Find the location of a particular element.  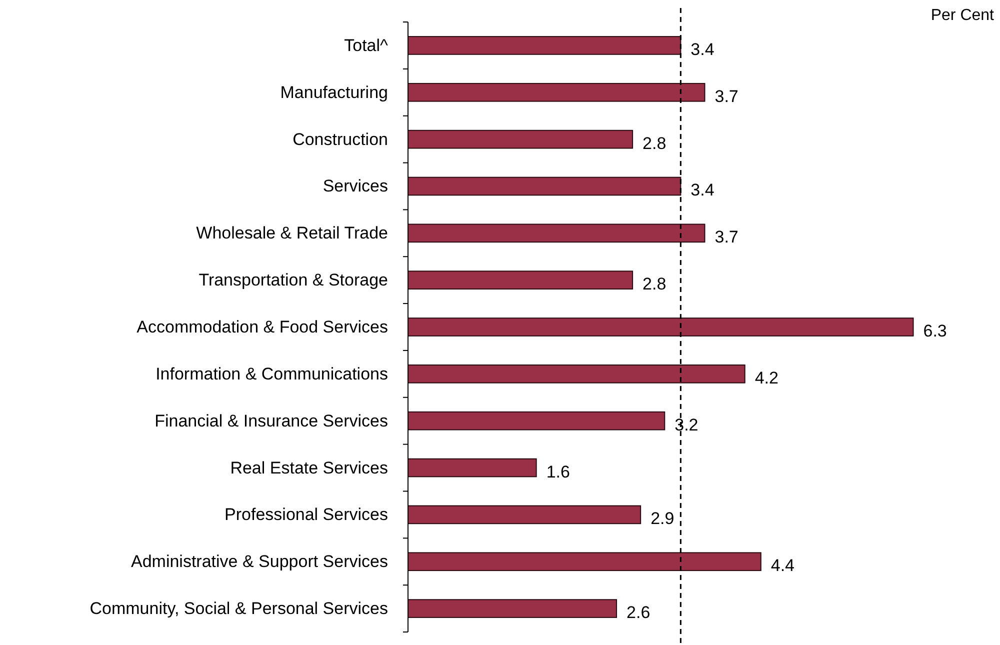

x-axis-title: Per Cent is located at coordinates (962, 15).